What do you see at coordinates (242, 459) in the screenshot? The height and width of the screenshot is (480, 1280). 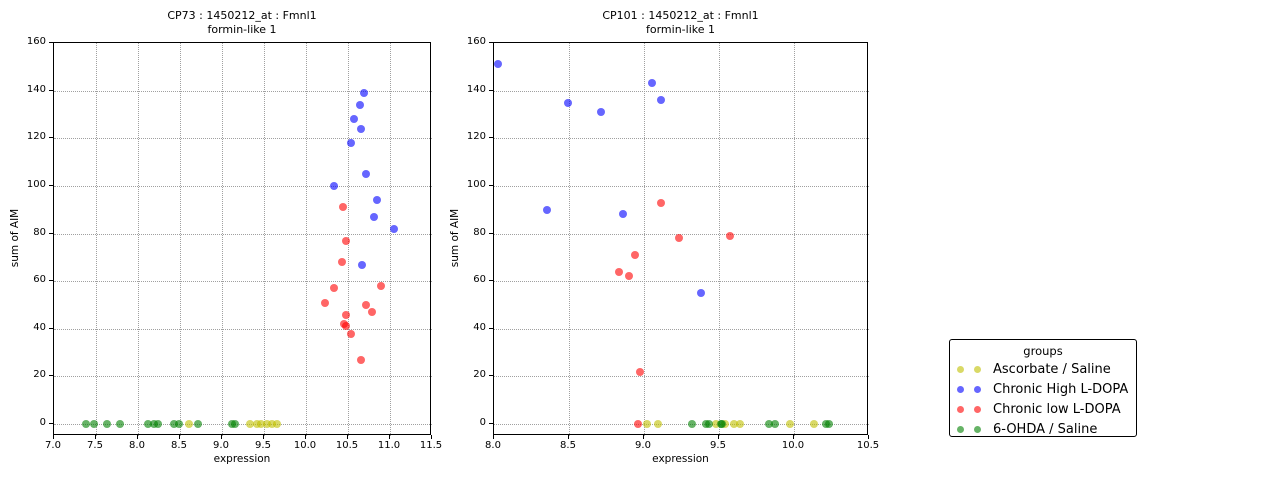 I see `plot1-xlabel: expression` at bounding box center [242, 459].